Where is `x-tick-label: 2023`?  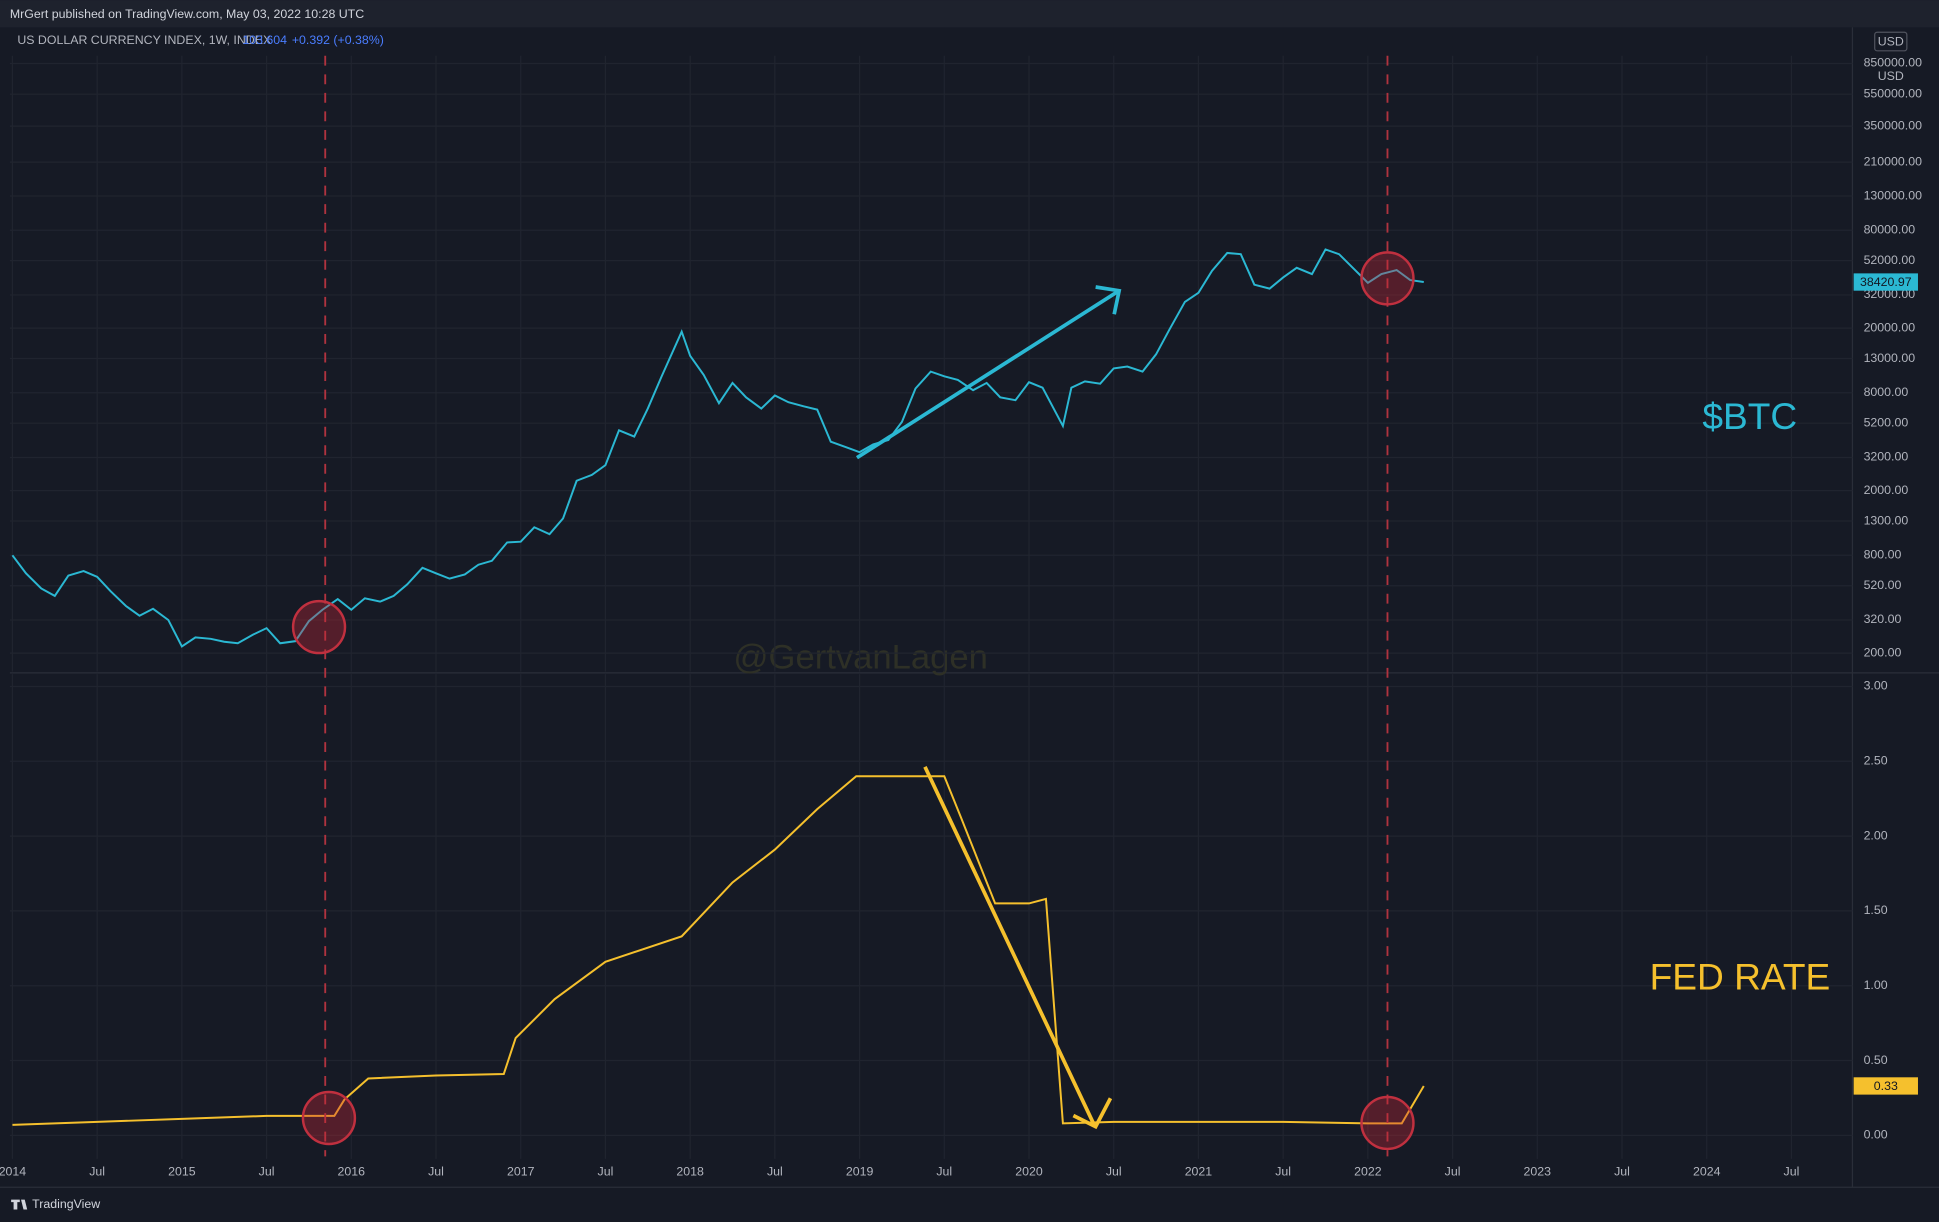 x-tick-label: 2023 is located at coordinates (1538, 1172).